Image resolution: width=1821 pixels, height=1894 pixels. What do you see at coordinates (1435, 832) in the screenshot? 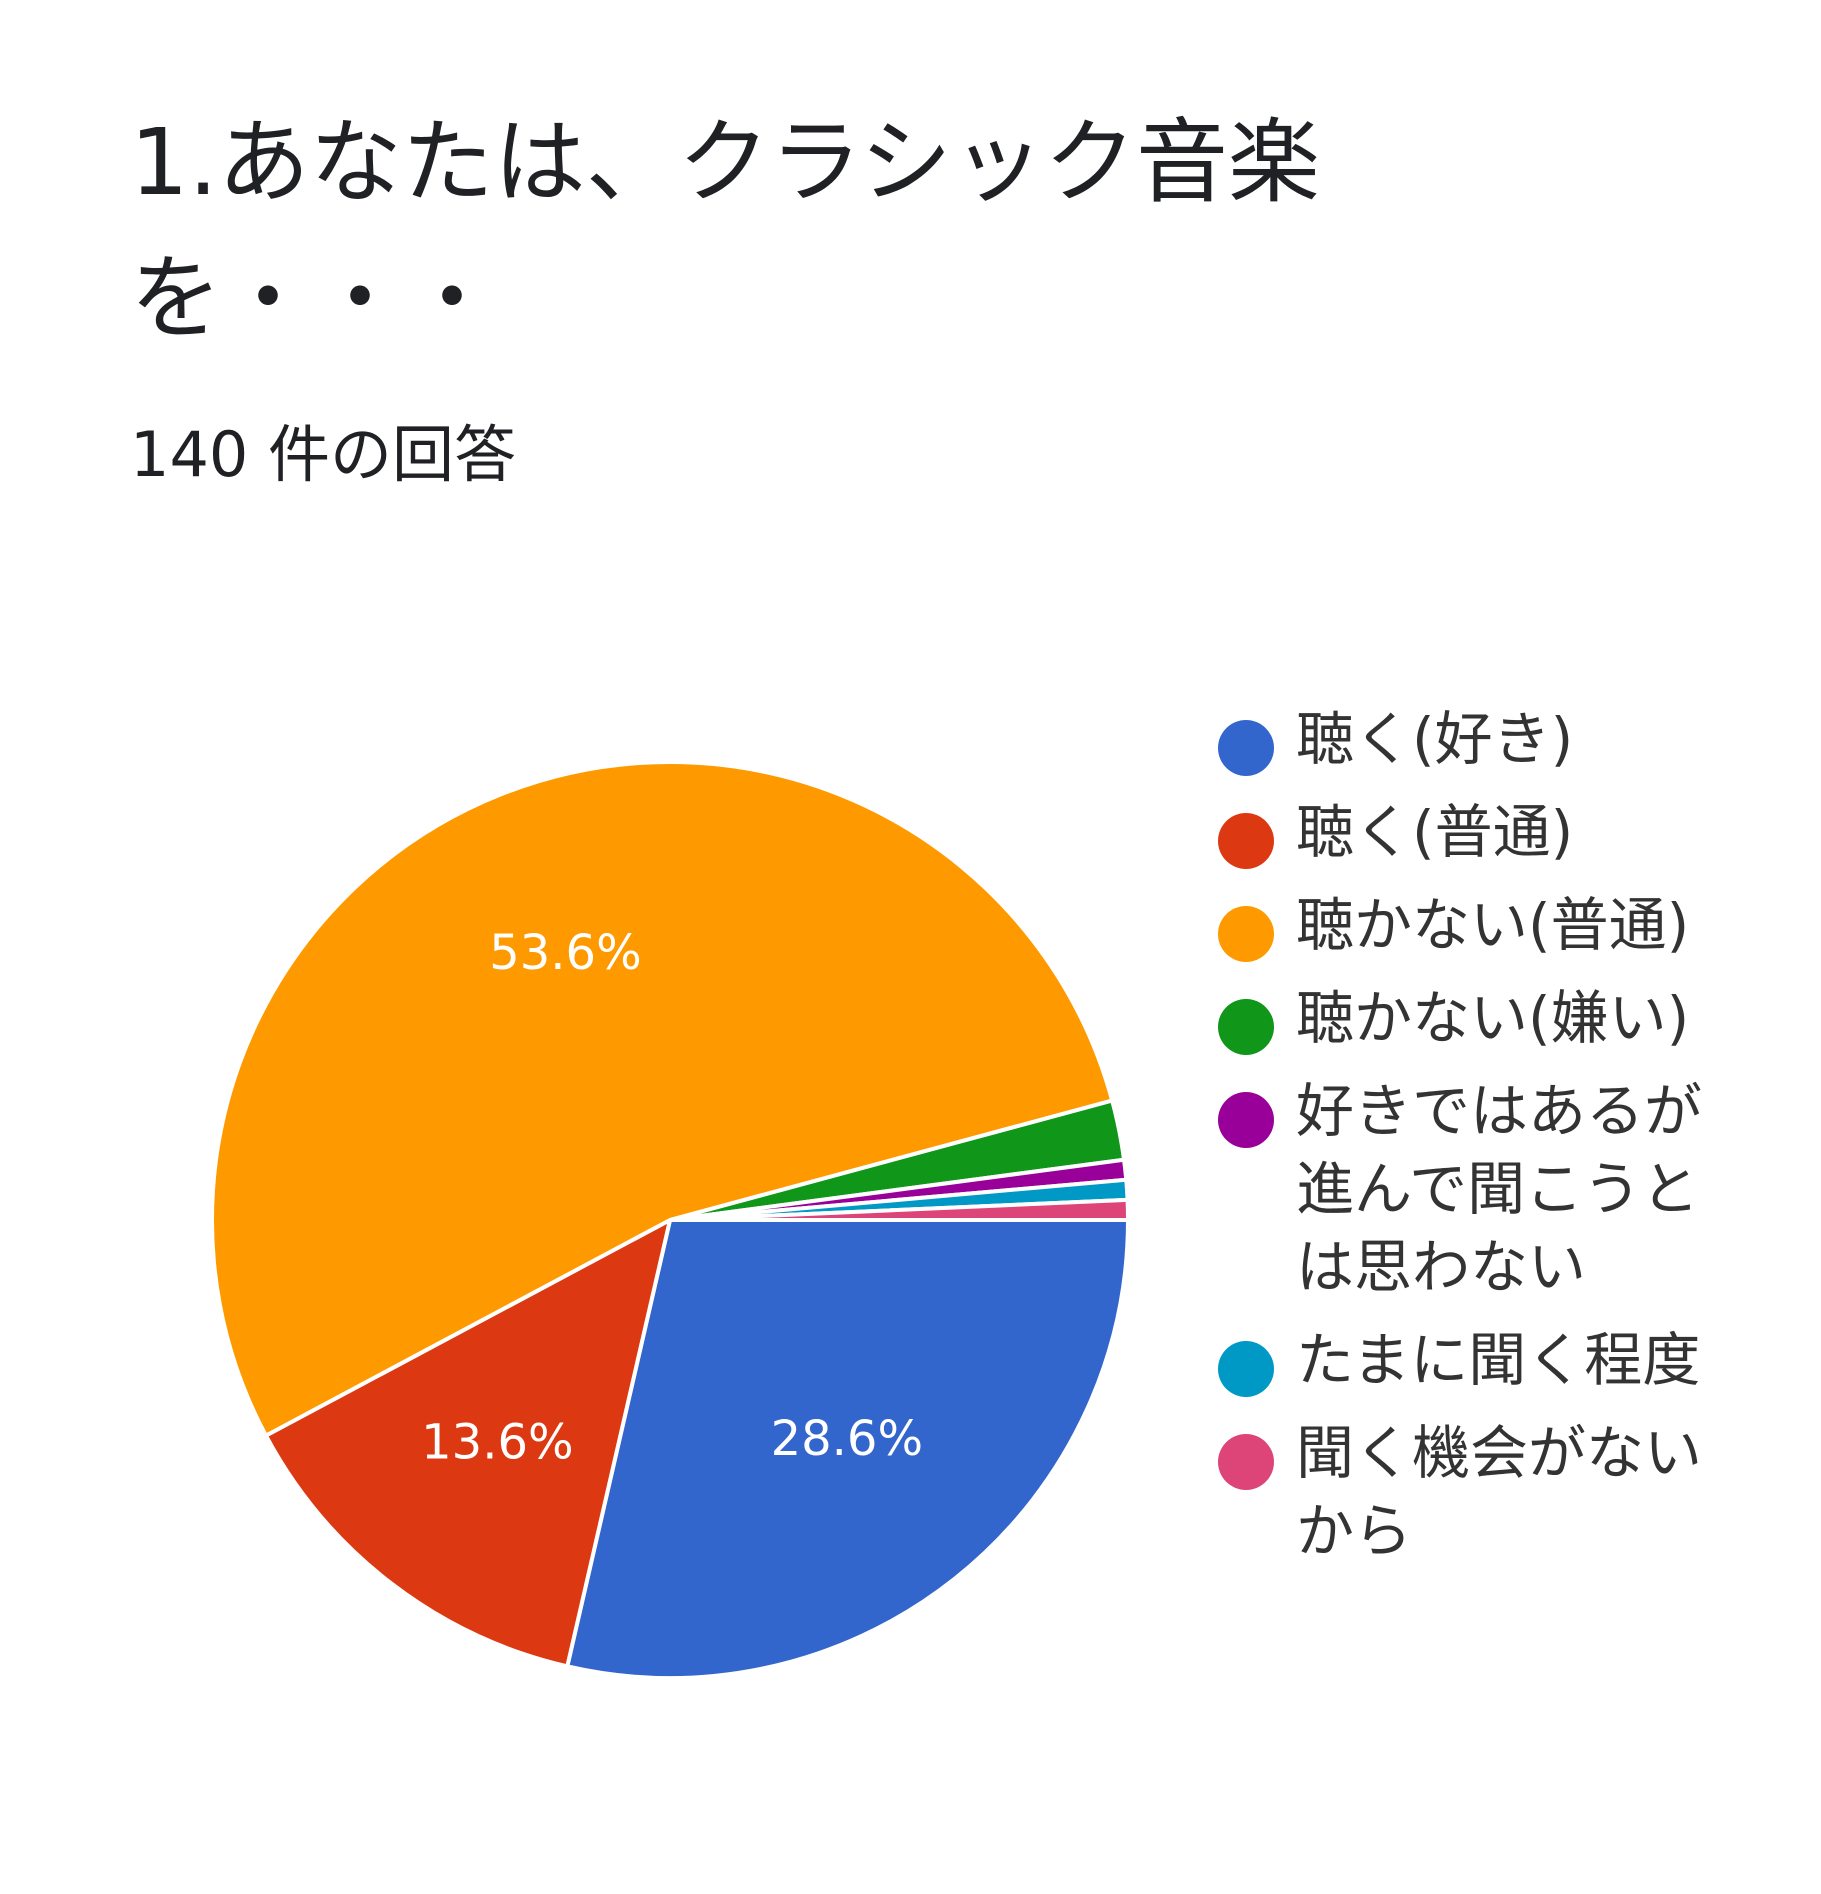
I see `legend-label: 聴く(普通)` at bounding box center [1435, 832].